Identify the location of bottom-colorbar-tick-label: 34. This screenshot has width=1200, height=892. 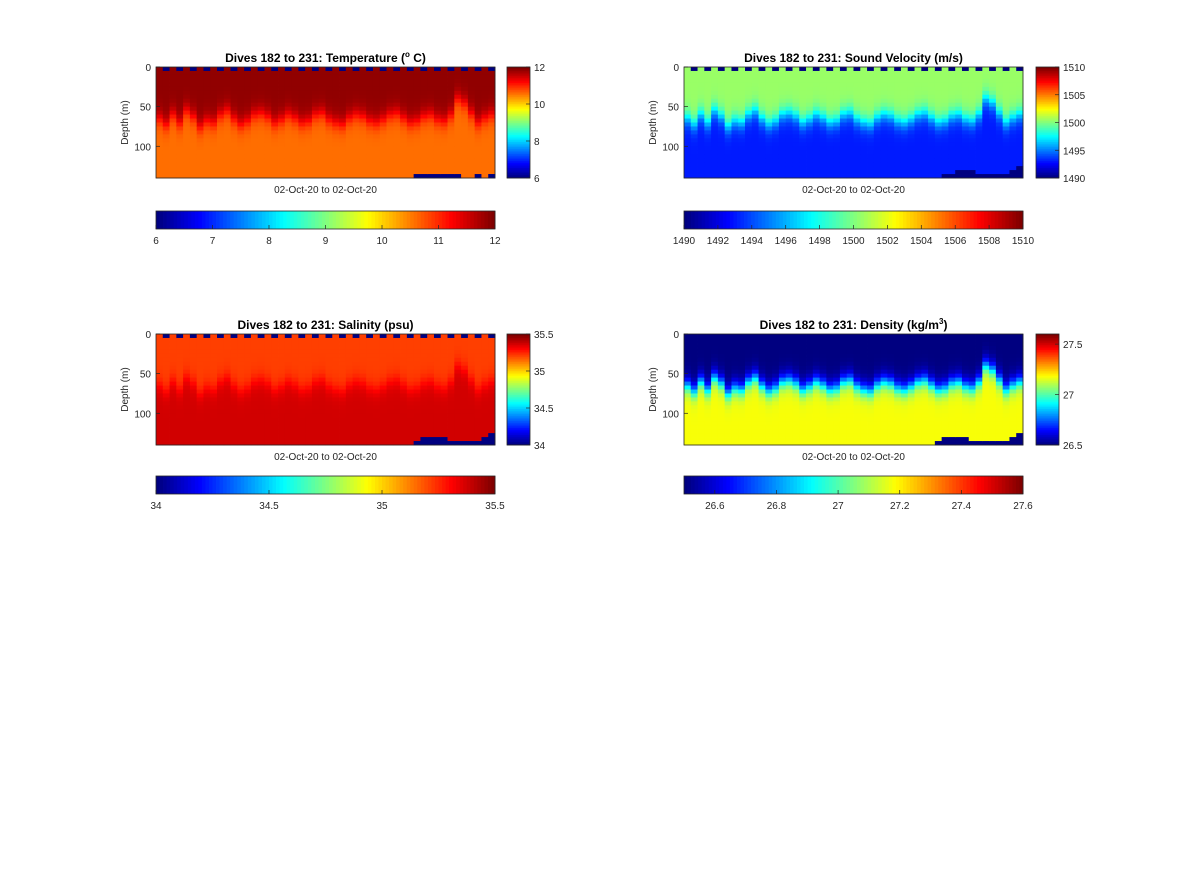
(156, 506).